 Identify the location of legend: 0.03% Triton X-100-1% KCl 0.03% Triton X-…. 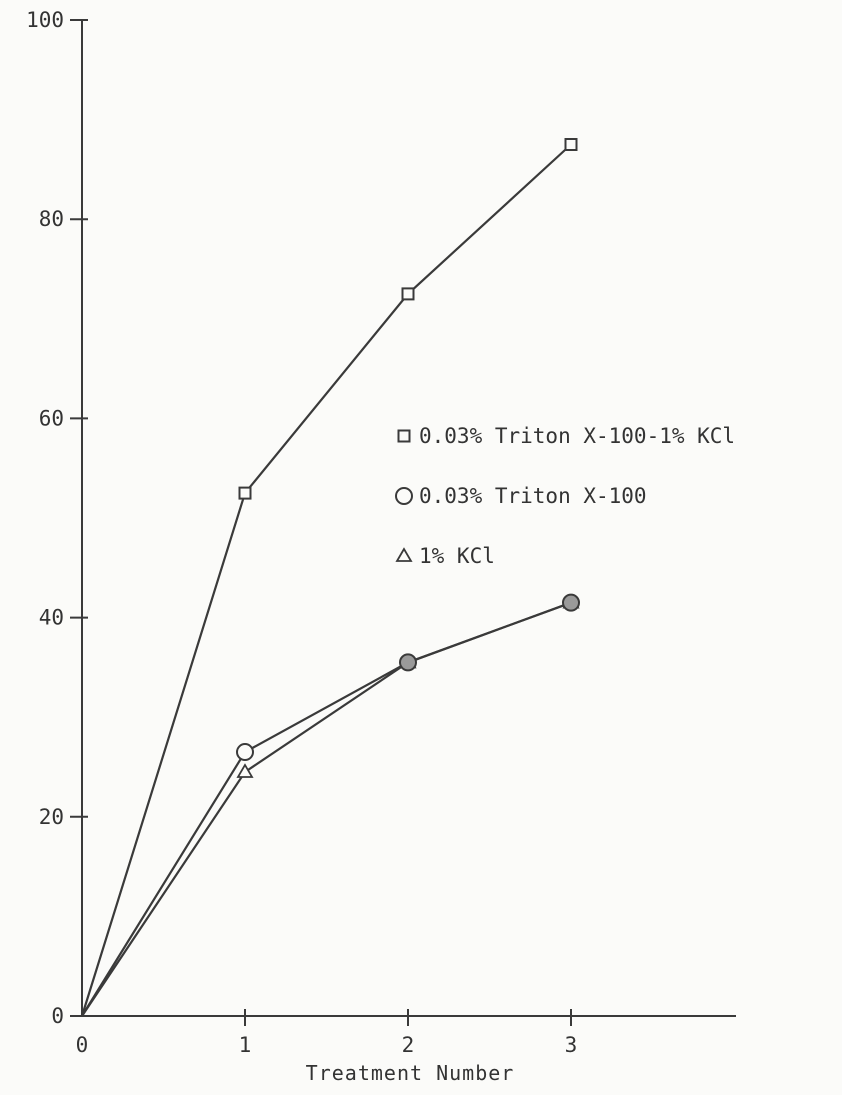
(565, 496).